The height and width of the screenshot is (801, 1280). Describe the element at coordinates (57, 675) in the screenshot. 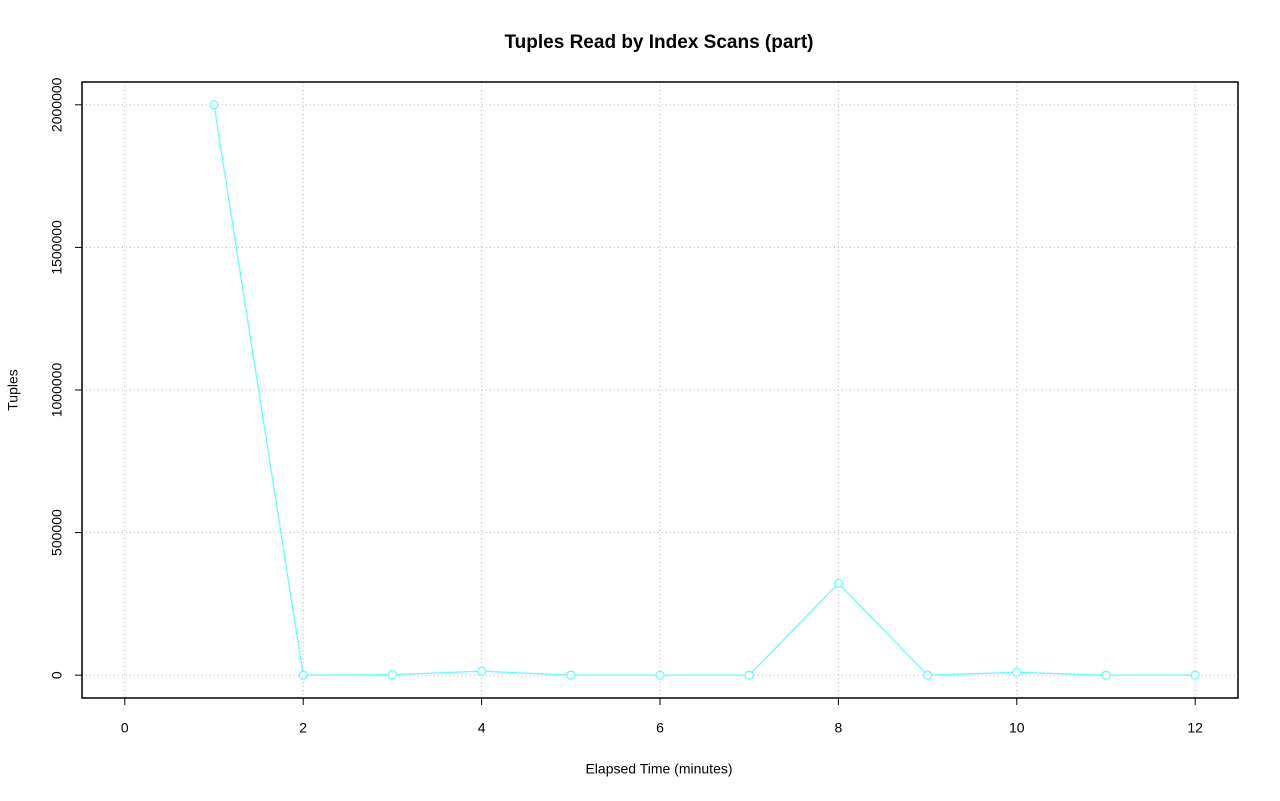

I see `y-tick-label: 0` at that location.